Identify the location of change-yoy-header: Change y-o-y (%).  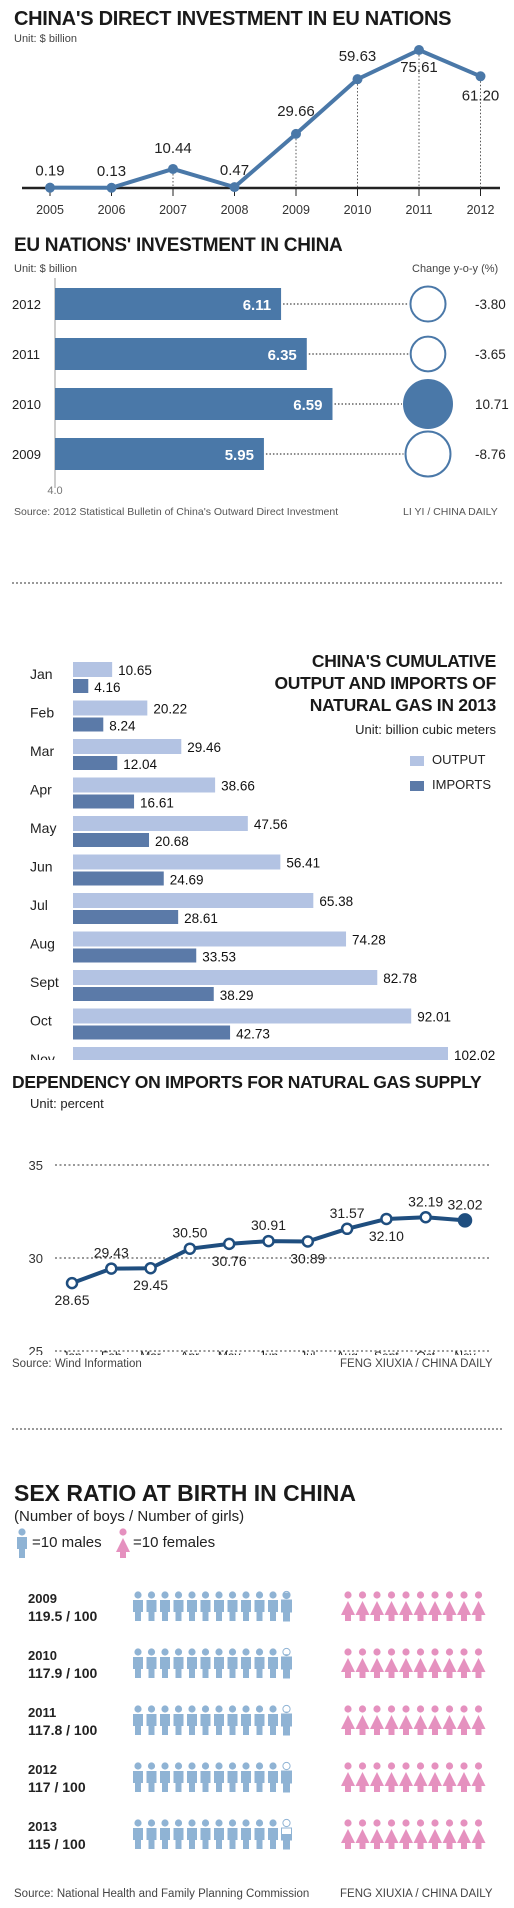
(455, 269).